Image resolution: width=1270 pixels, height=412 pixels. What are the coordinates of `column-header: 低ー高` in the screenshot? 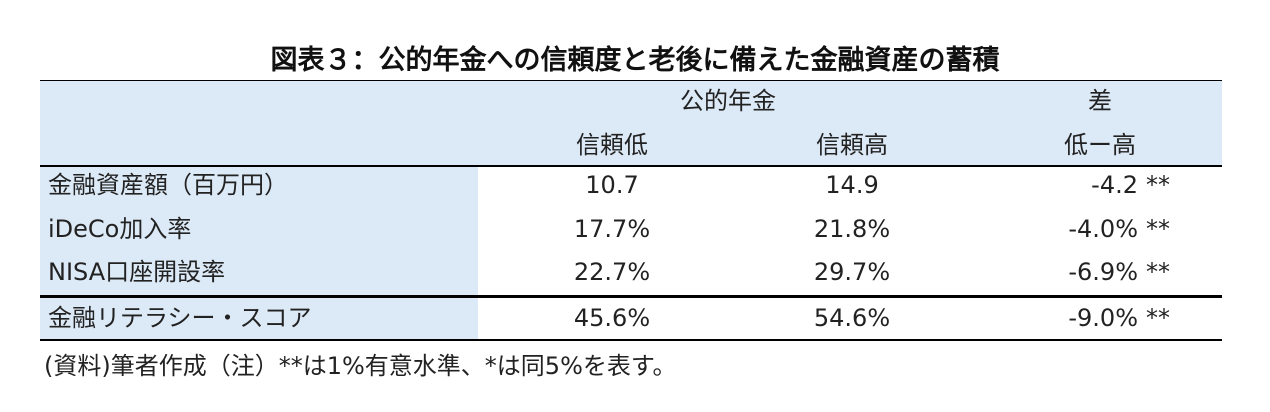 It's located at (1100, 145).